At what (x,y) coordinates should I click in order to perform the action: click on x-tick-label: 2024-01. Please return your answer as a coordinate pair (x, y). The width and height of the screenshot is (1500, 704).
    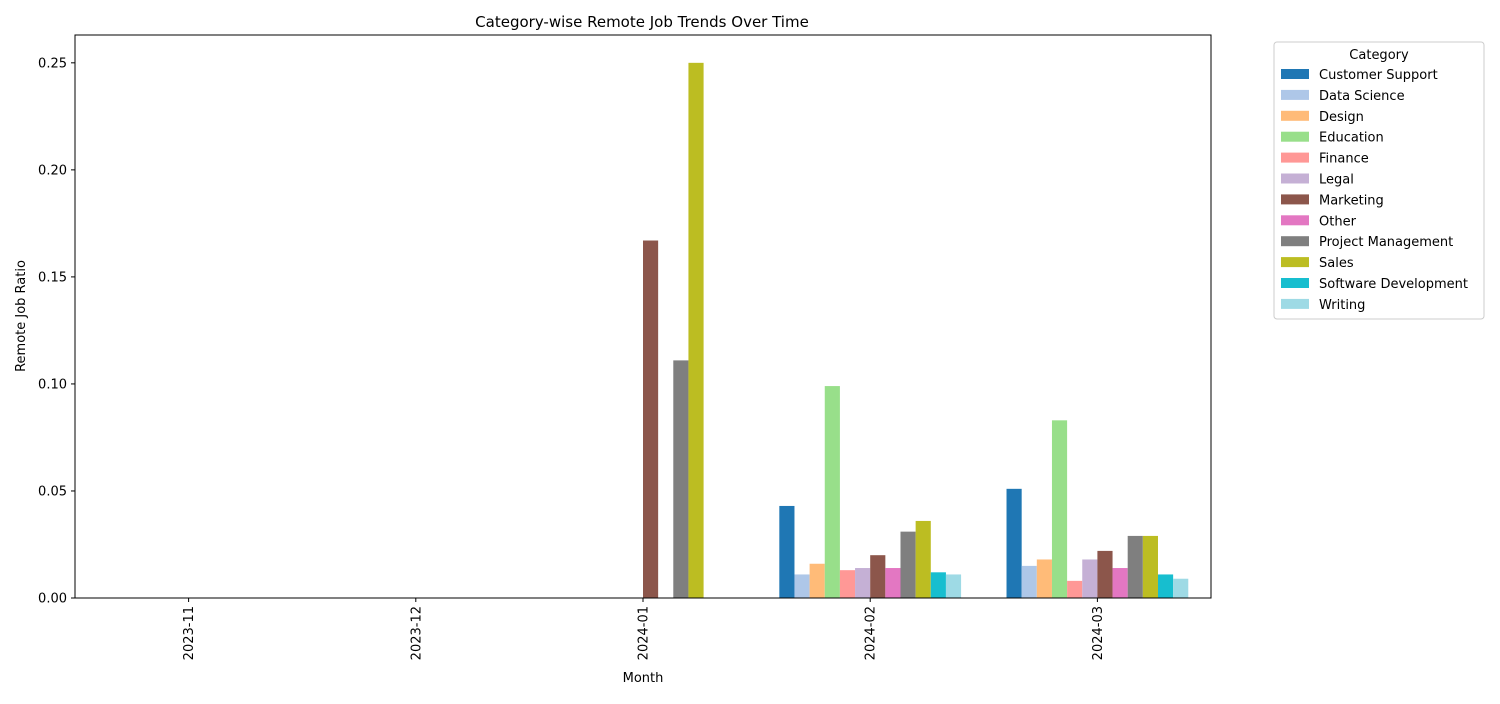
    Looking at the image, I should click on (644, 633).